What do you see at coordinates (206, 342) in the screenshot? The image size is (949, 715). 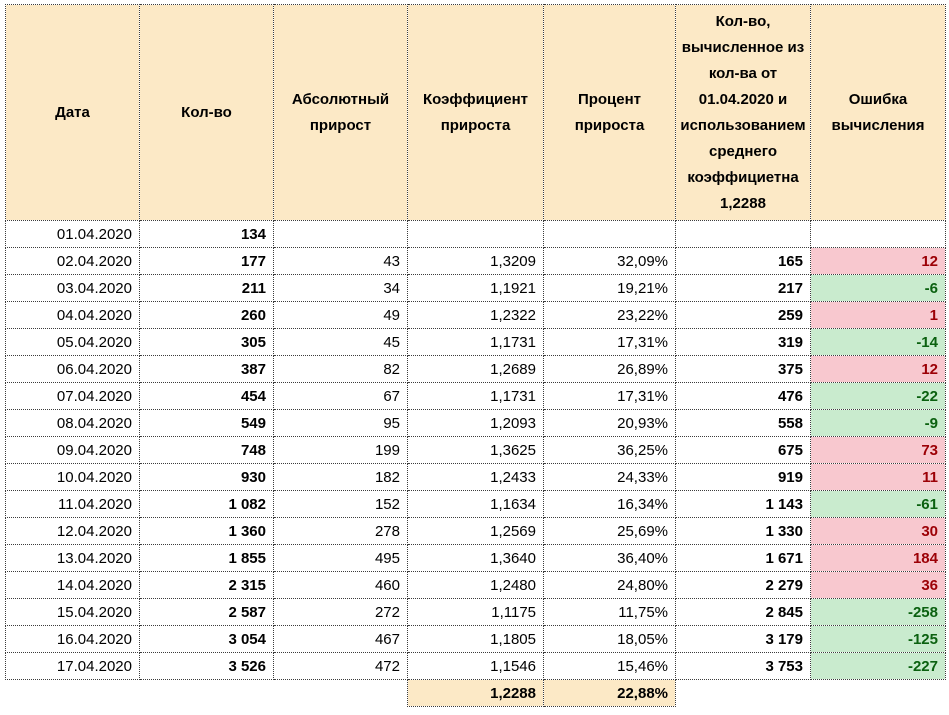 I see `cell-count: 305` at bounding box center [206, 342].